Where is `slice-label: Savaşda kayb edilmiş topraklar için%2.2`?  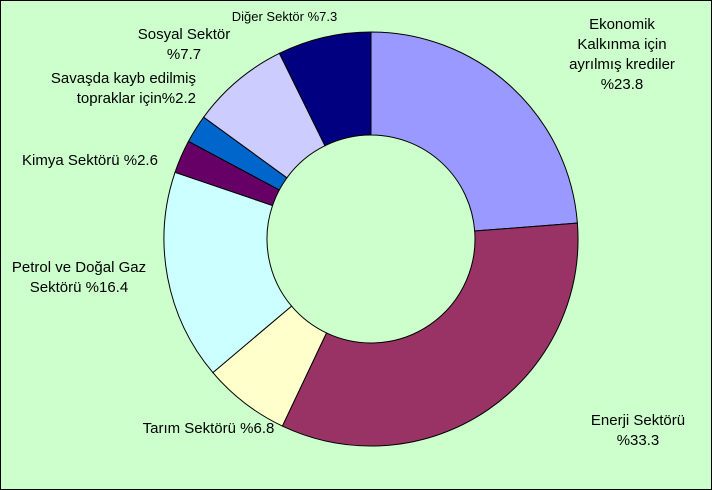 slice-label: Savaşda kayb edilmiş topraklar için%2.2 is located at coordinates (118, 89).